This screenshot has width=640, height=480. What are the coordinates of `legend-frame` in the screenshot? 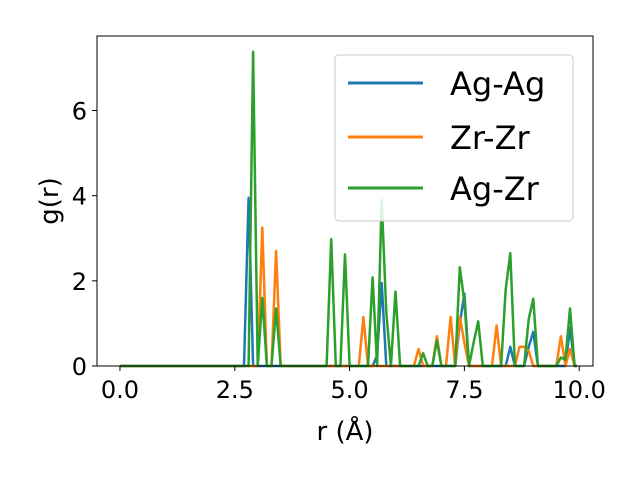 It's located at (454, 138).